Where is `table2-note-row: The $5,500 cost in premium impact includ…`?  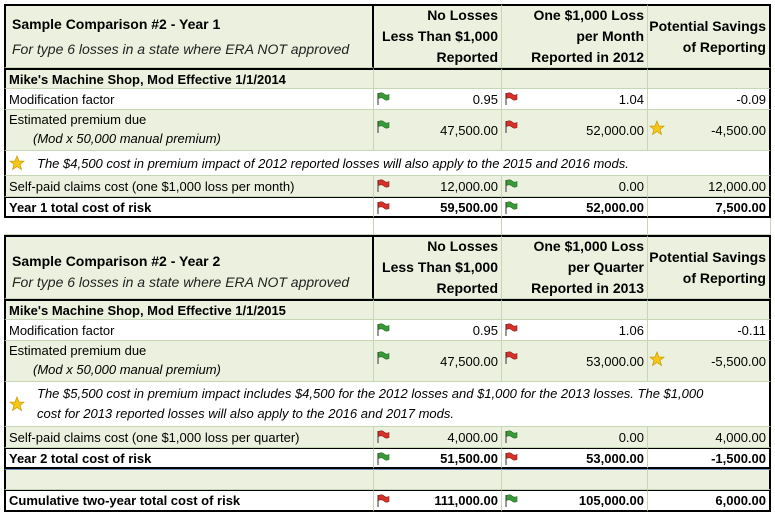 table2-note-row: The $5,500 cost in premium impact includ… is located at coordinates (387, 404).